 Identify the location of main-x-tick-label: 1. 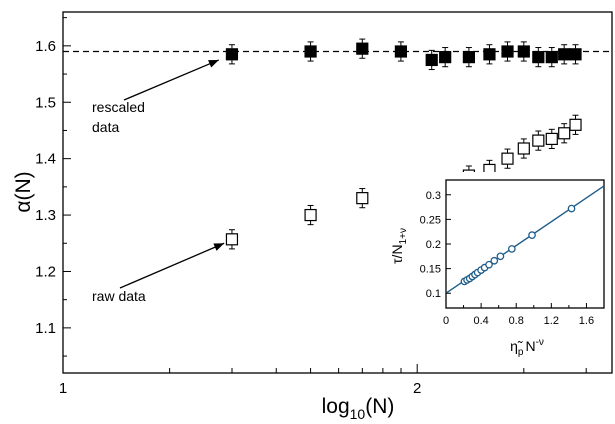
(63, 388).